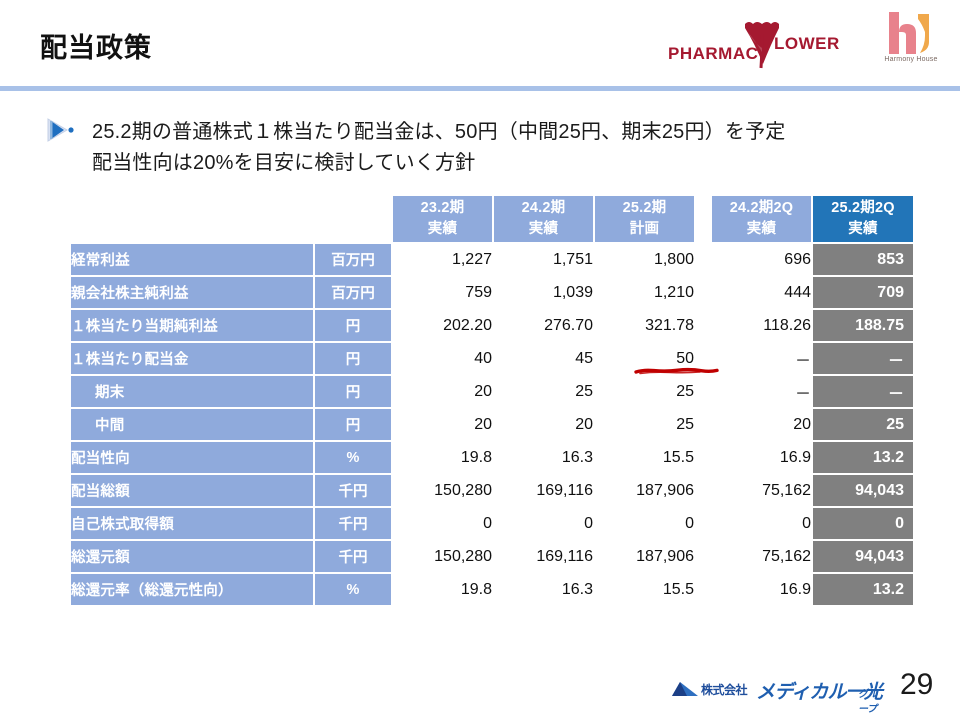 Image resolution: width=960 pixels, height=720 pixels. I want to click on row-label: 配当性向, so click(192, 457).